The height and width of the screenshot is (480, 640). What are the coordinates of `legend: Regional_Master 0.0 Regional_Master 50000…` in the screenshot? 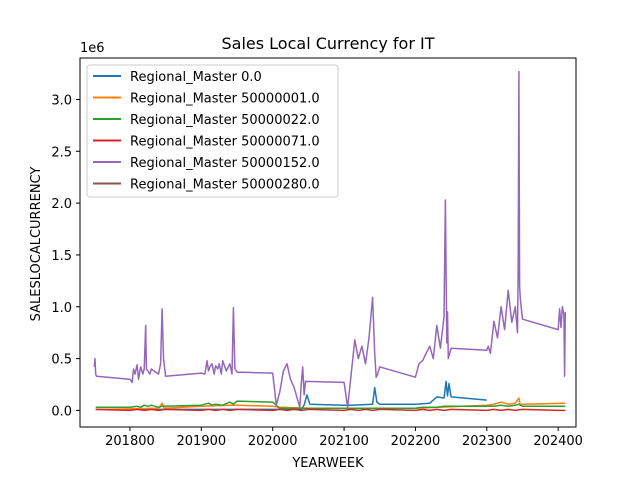 It's located at (212, 131).